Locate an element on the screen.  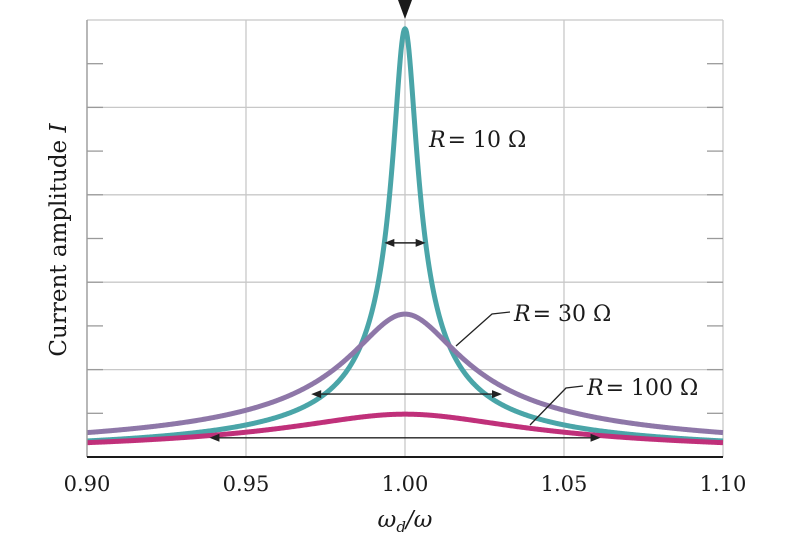
x-tick-label: 1.10 is located at coordinates (723, 484).